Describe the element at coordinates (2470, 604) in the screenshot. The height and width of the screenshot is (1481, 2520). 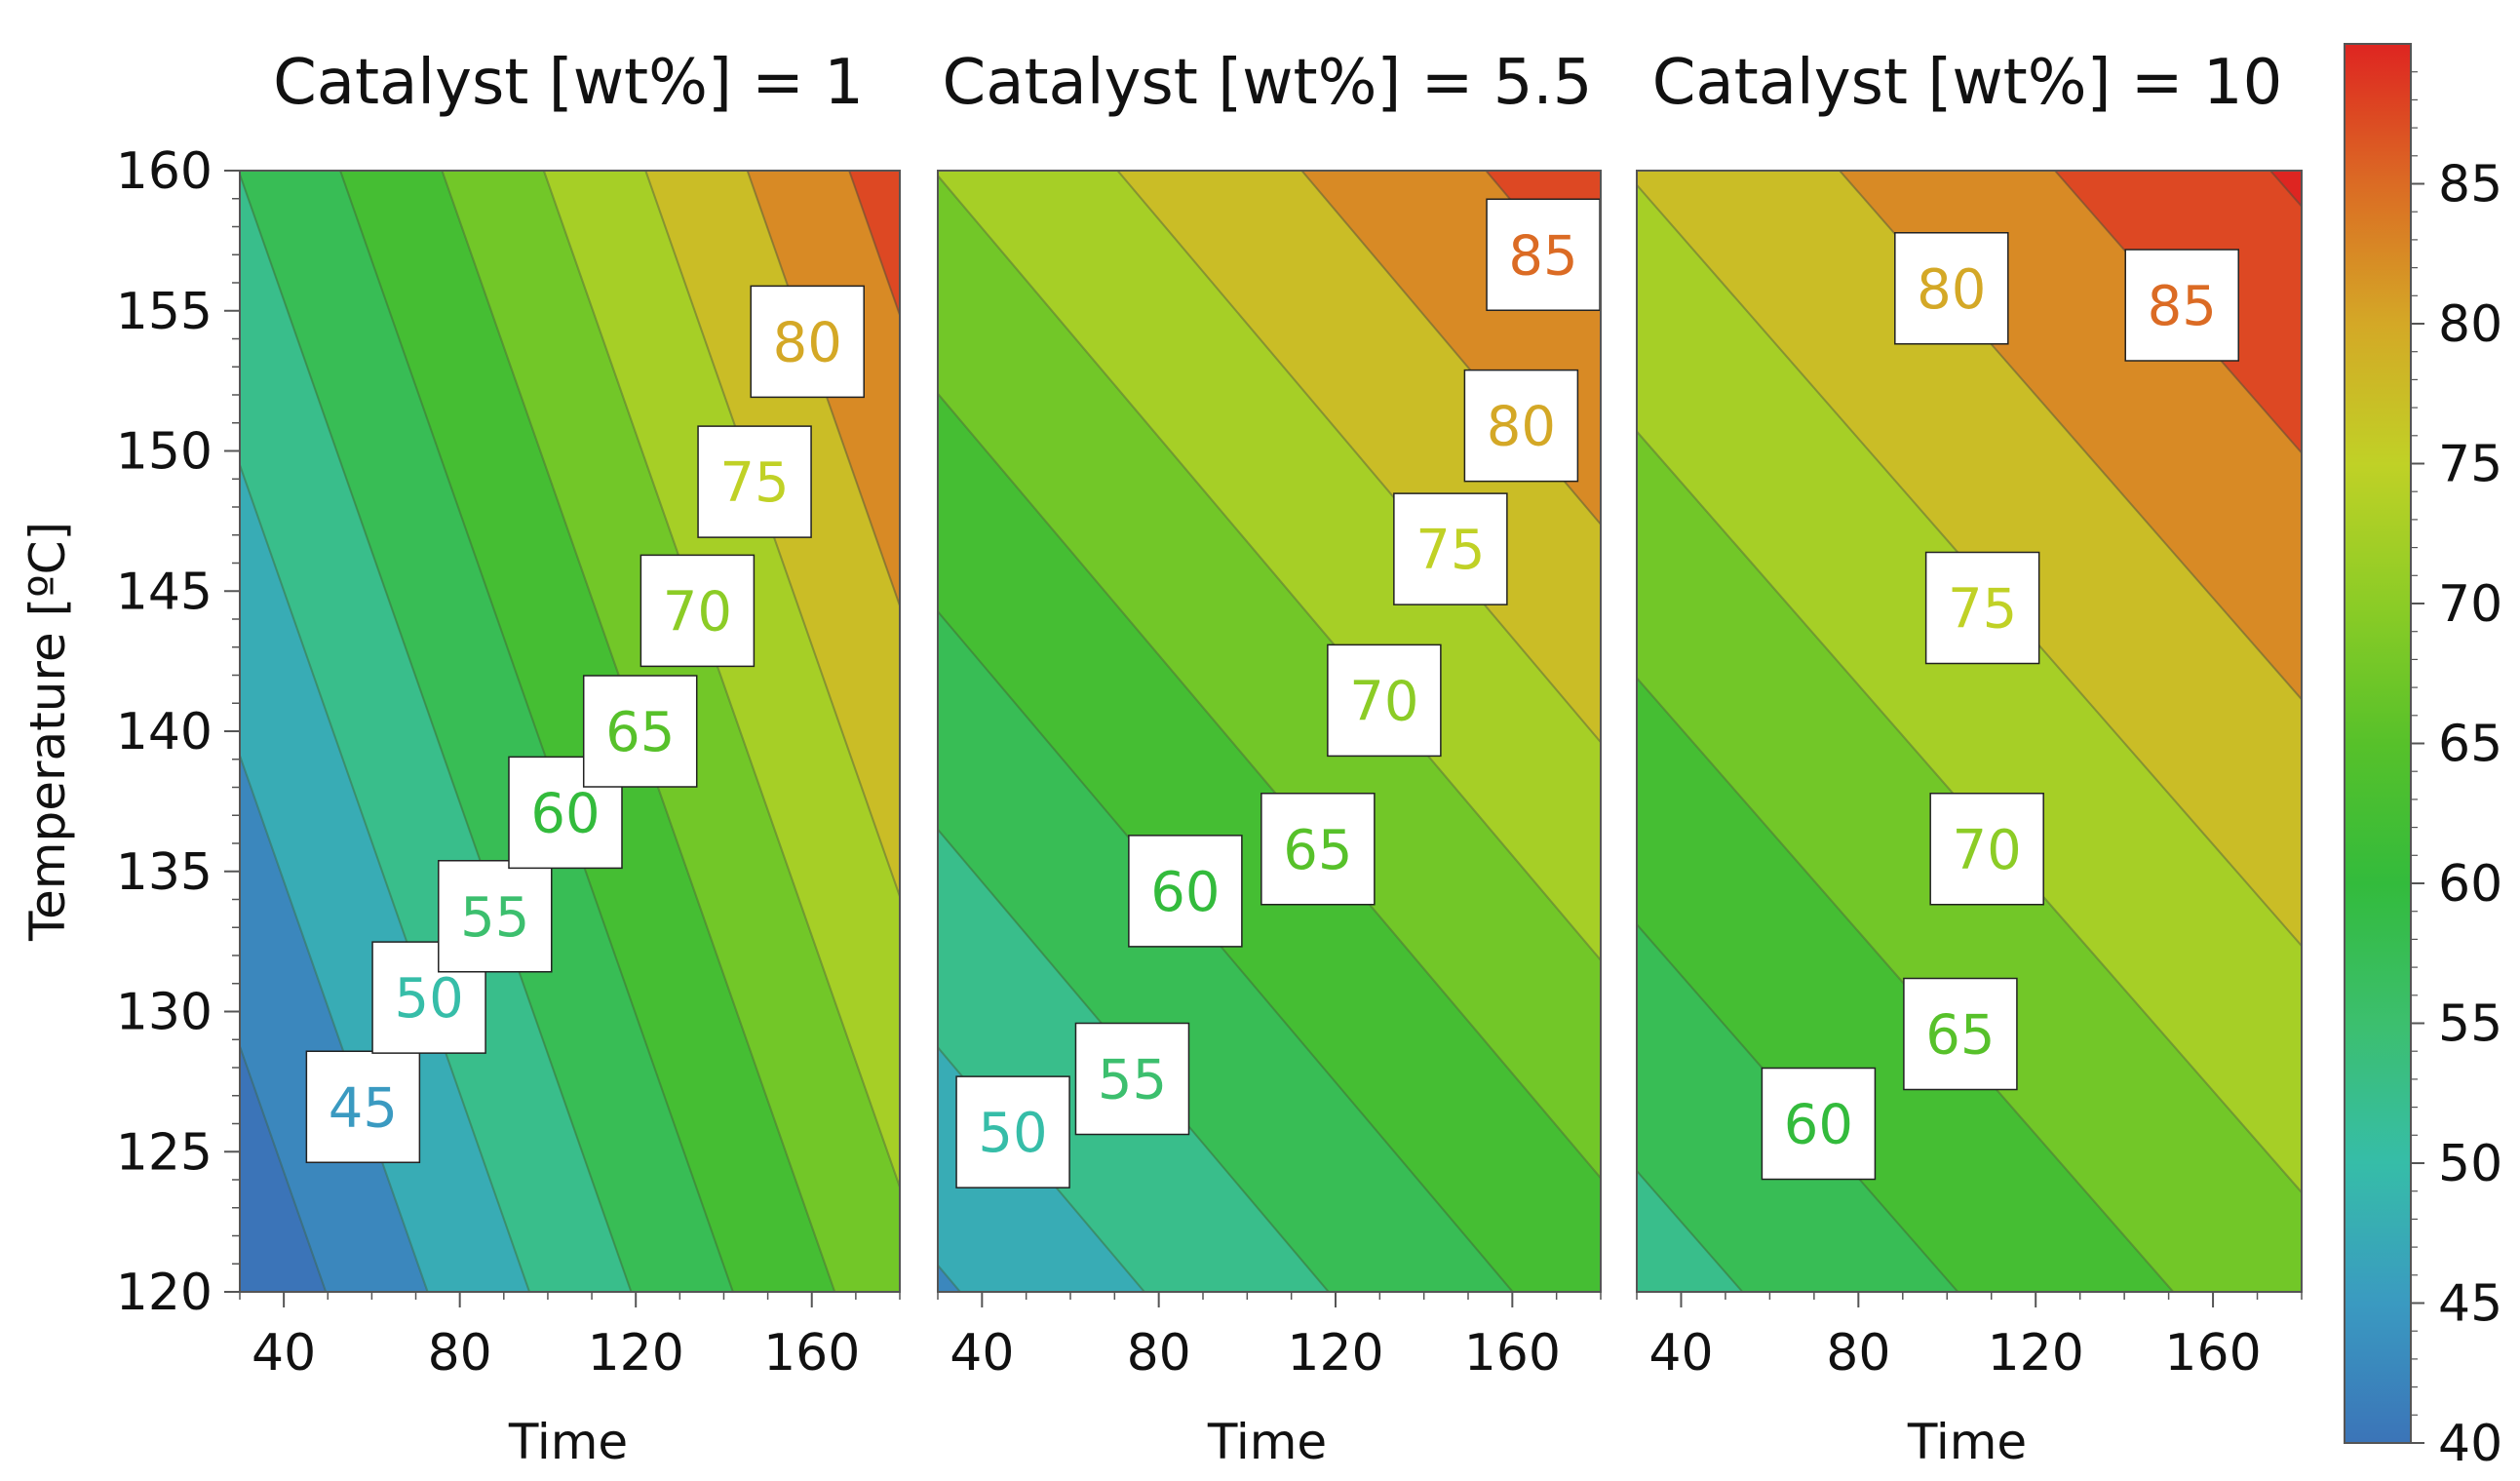
I see `colorbar-tick-label: 70` at that location.